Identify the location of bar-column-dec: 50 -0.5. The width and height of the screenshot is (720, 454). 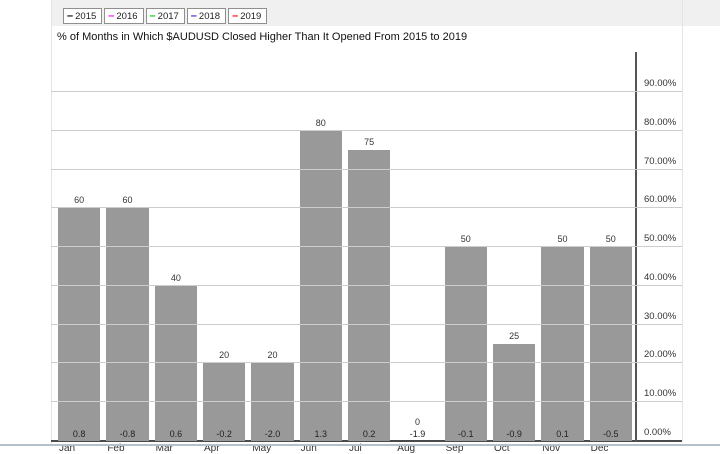
(611, 247).